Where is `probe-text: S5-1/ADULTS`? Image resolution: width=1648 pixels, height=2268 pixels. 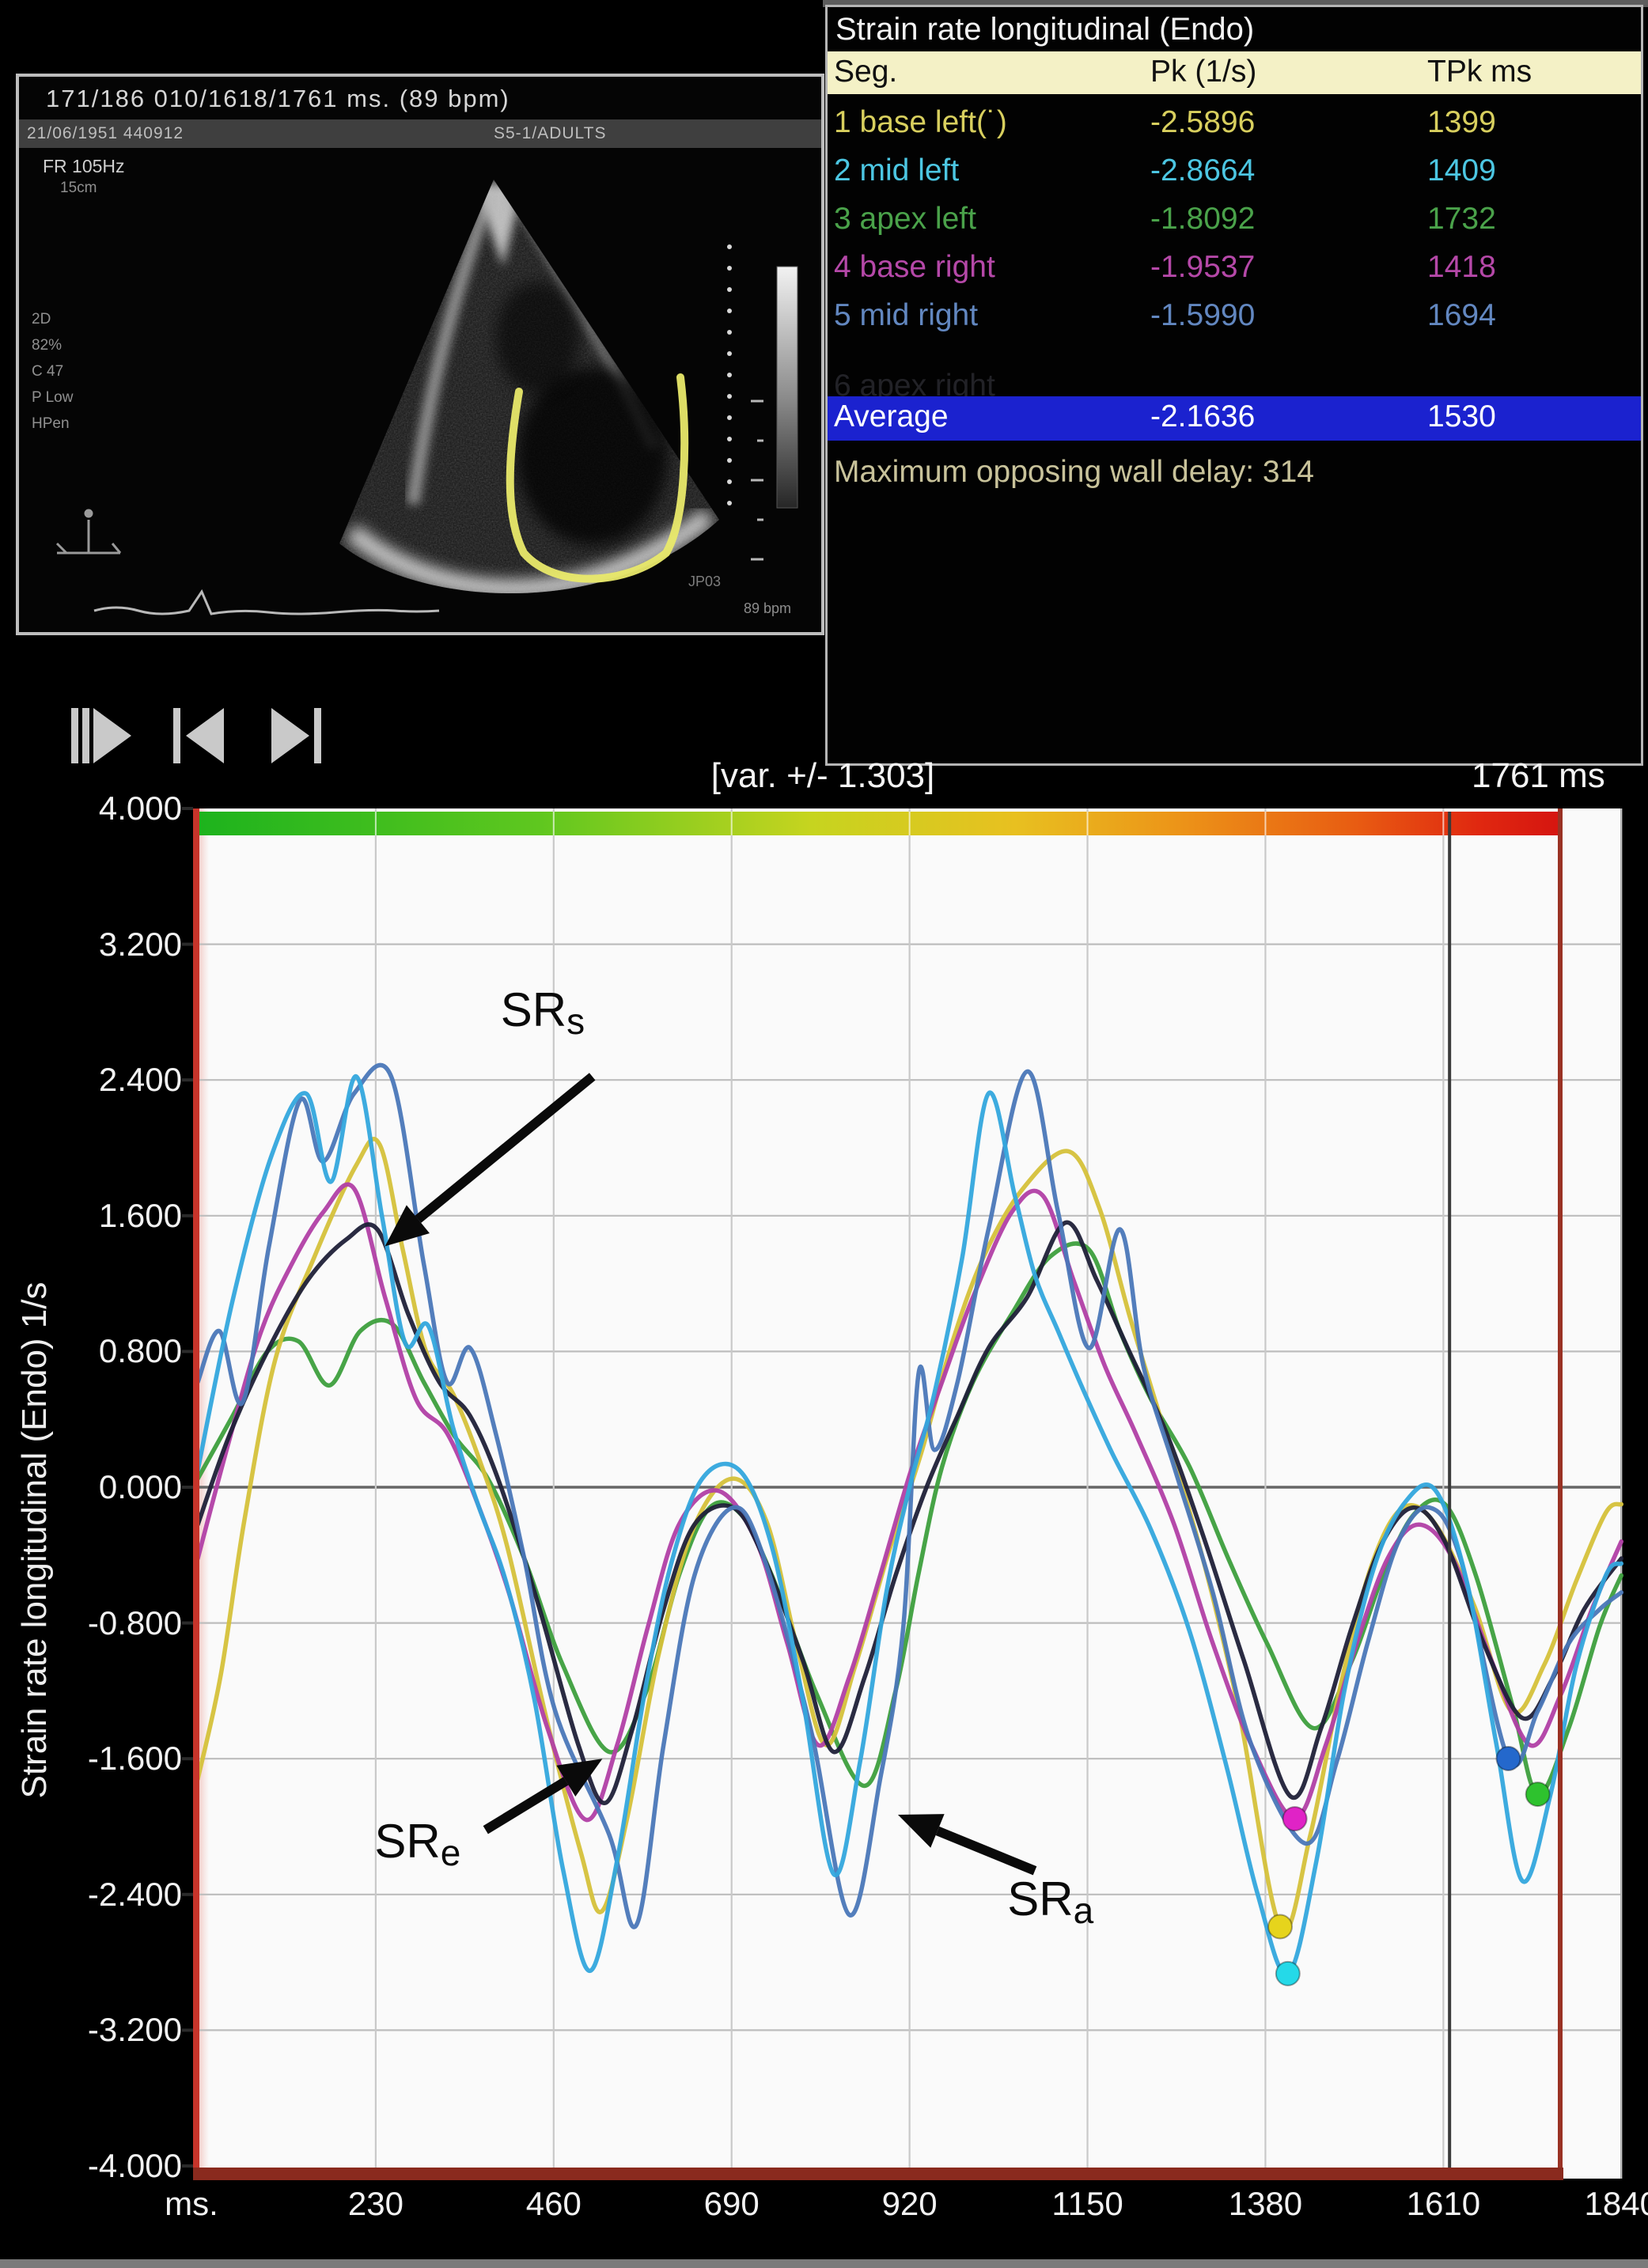 probe-text: S5-1/ADULTS is located at coordinates (550, 133).